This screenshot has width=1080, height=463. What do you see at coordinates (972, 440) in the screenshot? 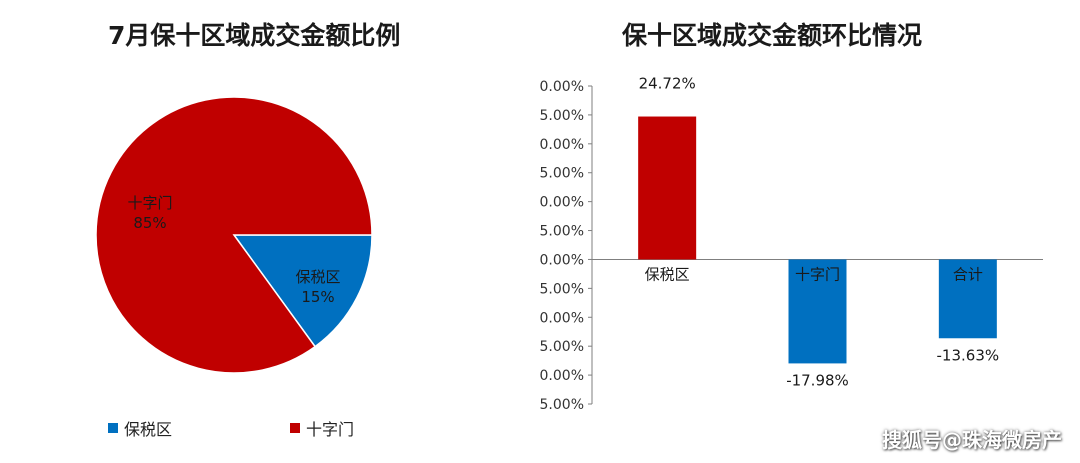
I see `watermark: 搜狐号@珠海微房产` at bounding box center [972, 440].